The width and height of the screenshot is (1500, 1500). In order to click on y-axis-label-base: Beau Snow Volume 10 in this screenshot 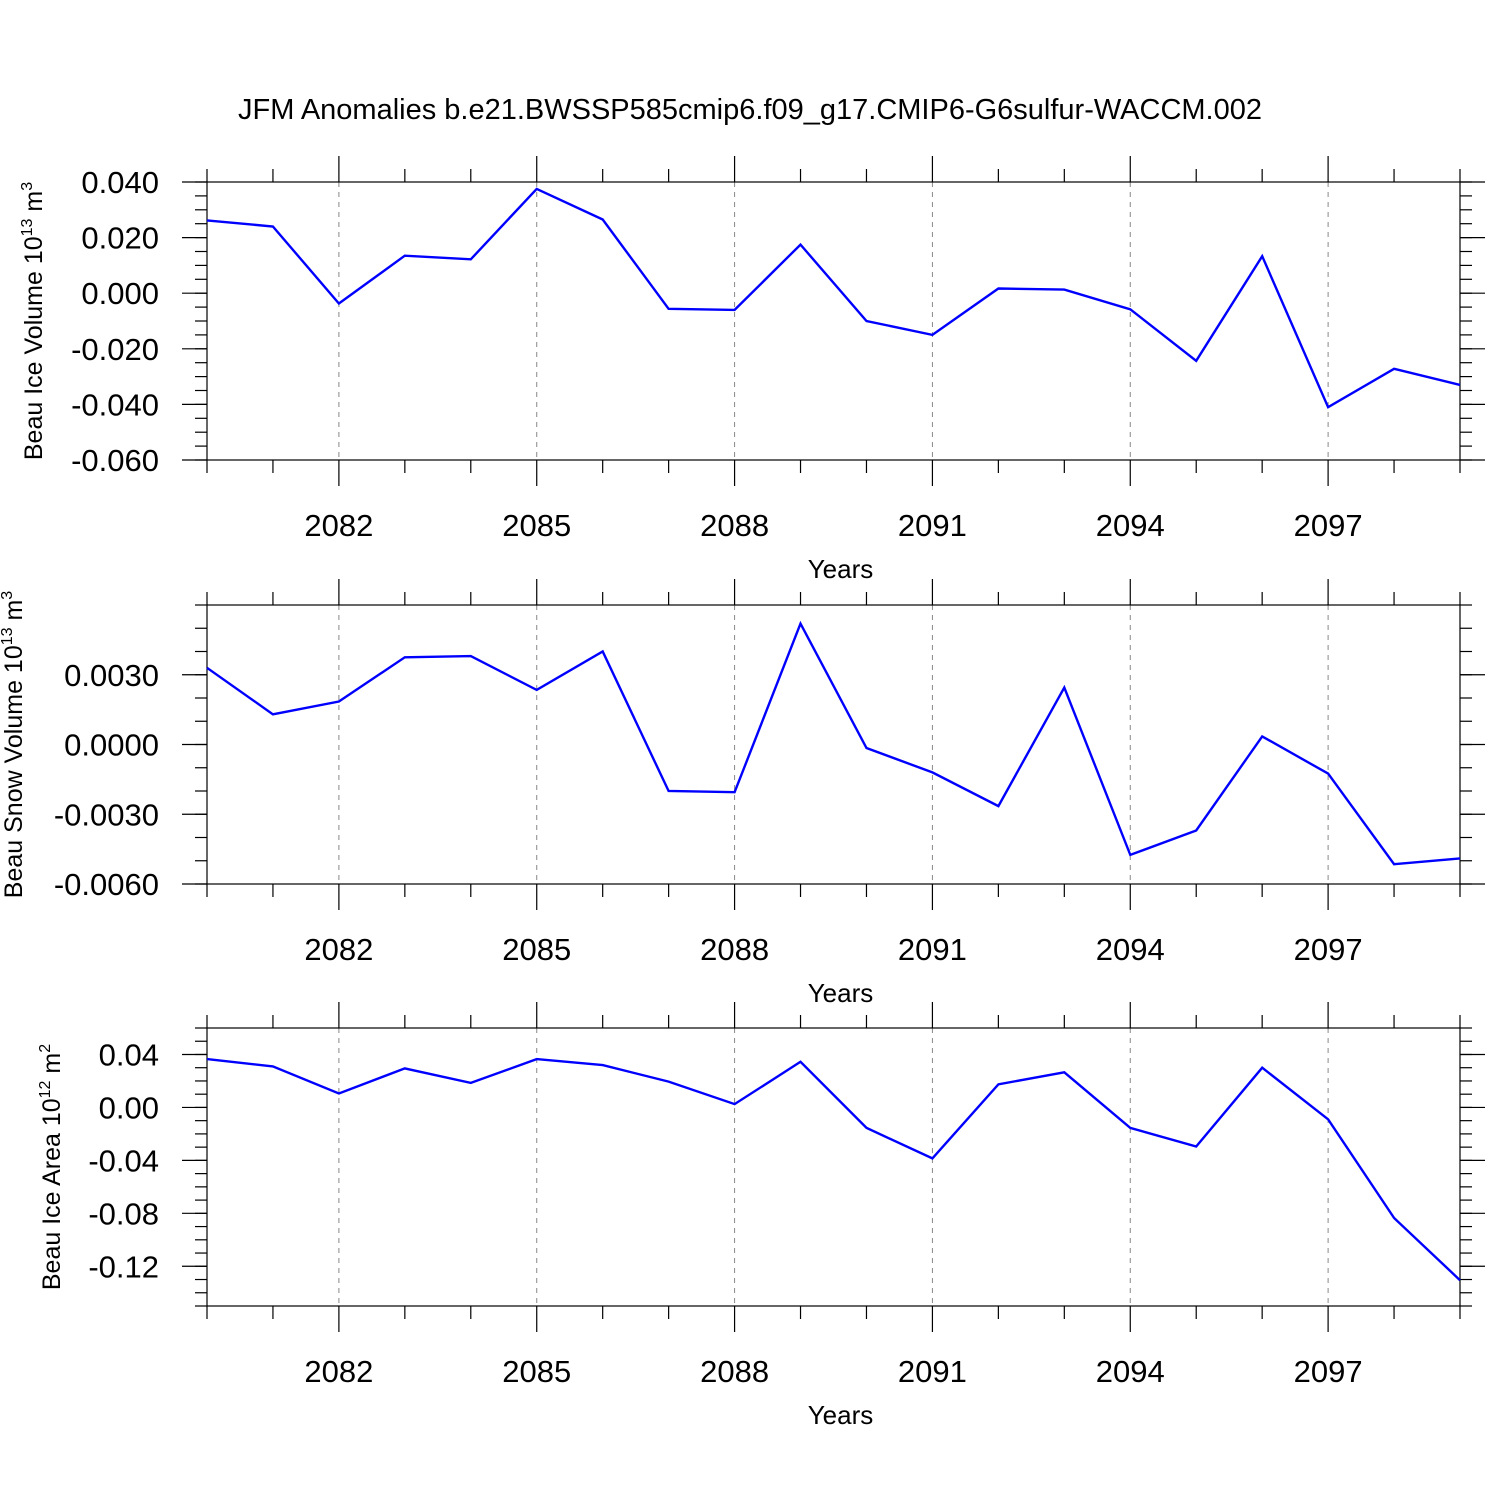, I will do `click(14, 771)`.